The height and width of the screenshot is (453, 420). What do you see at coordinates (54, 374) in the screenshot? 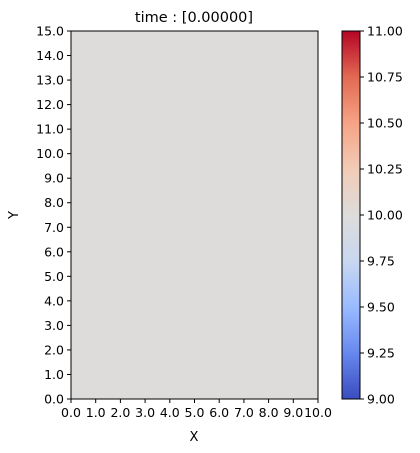
I see `y-tick-label: 1.0` at bounding box center [54, 374].